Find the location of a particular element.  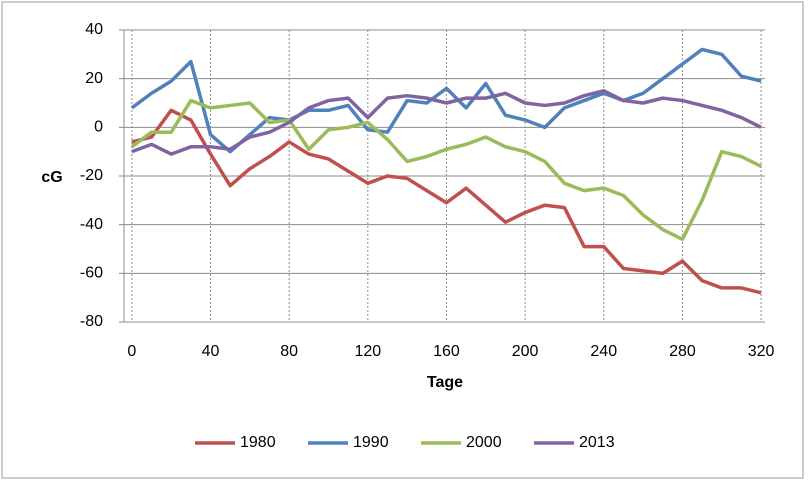

legend-label: 1990 is located at coordinates (371, 442).